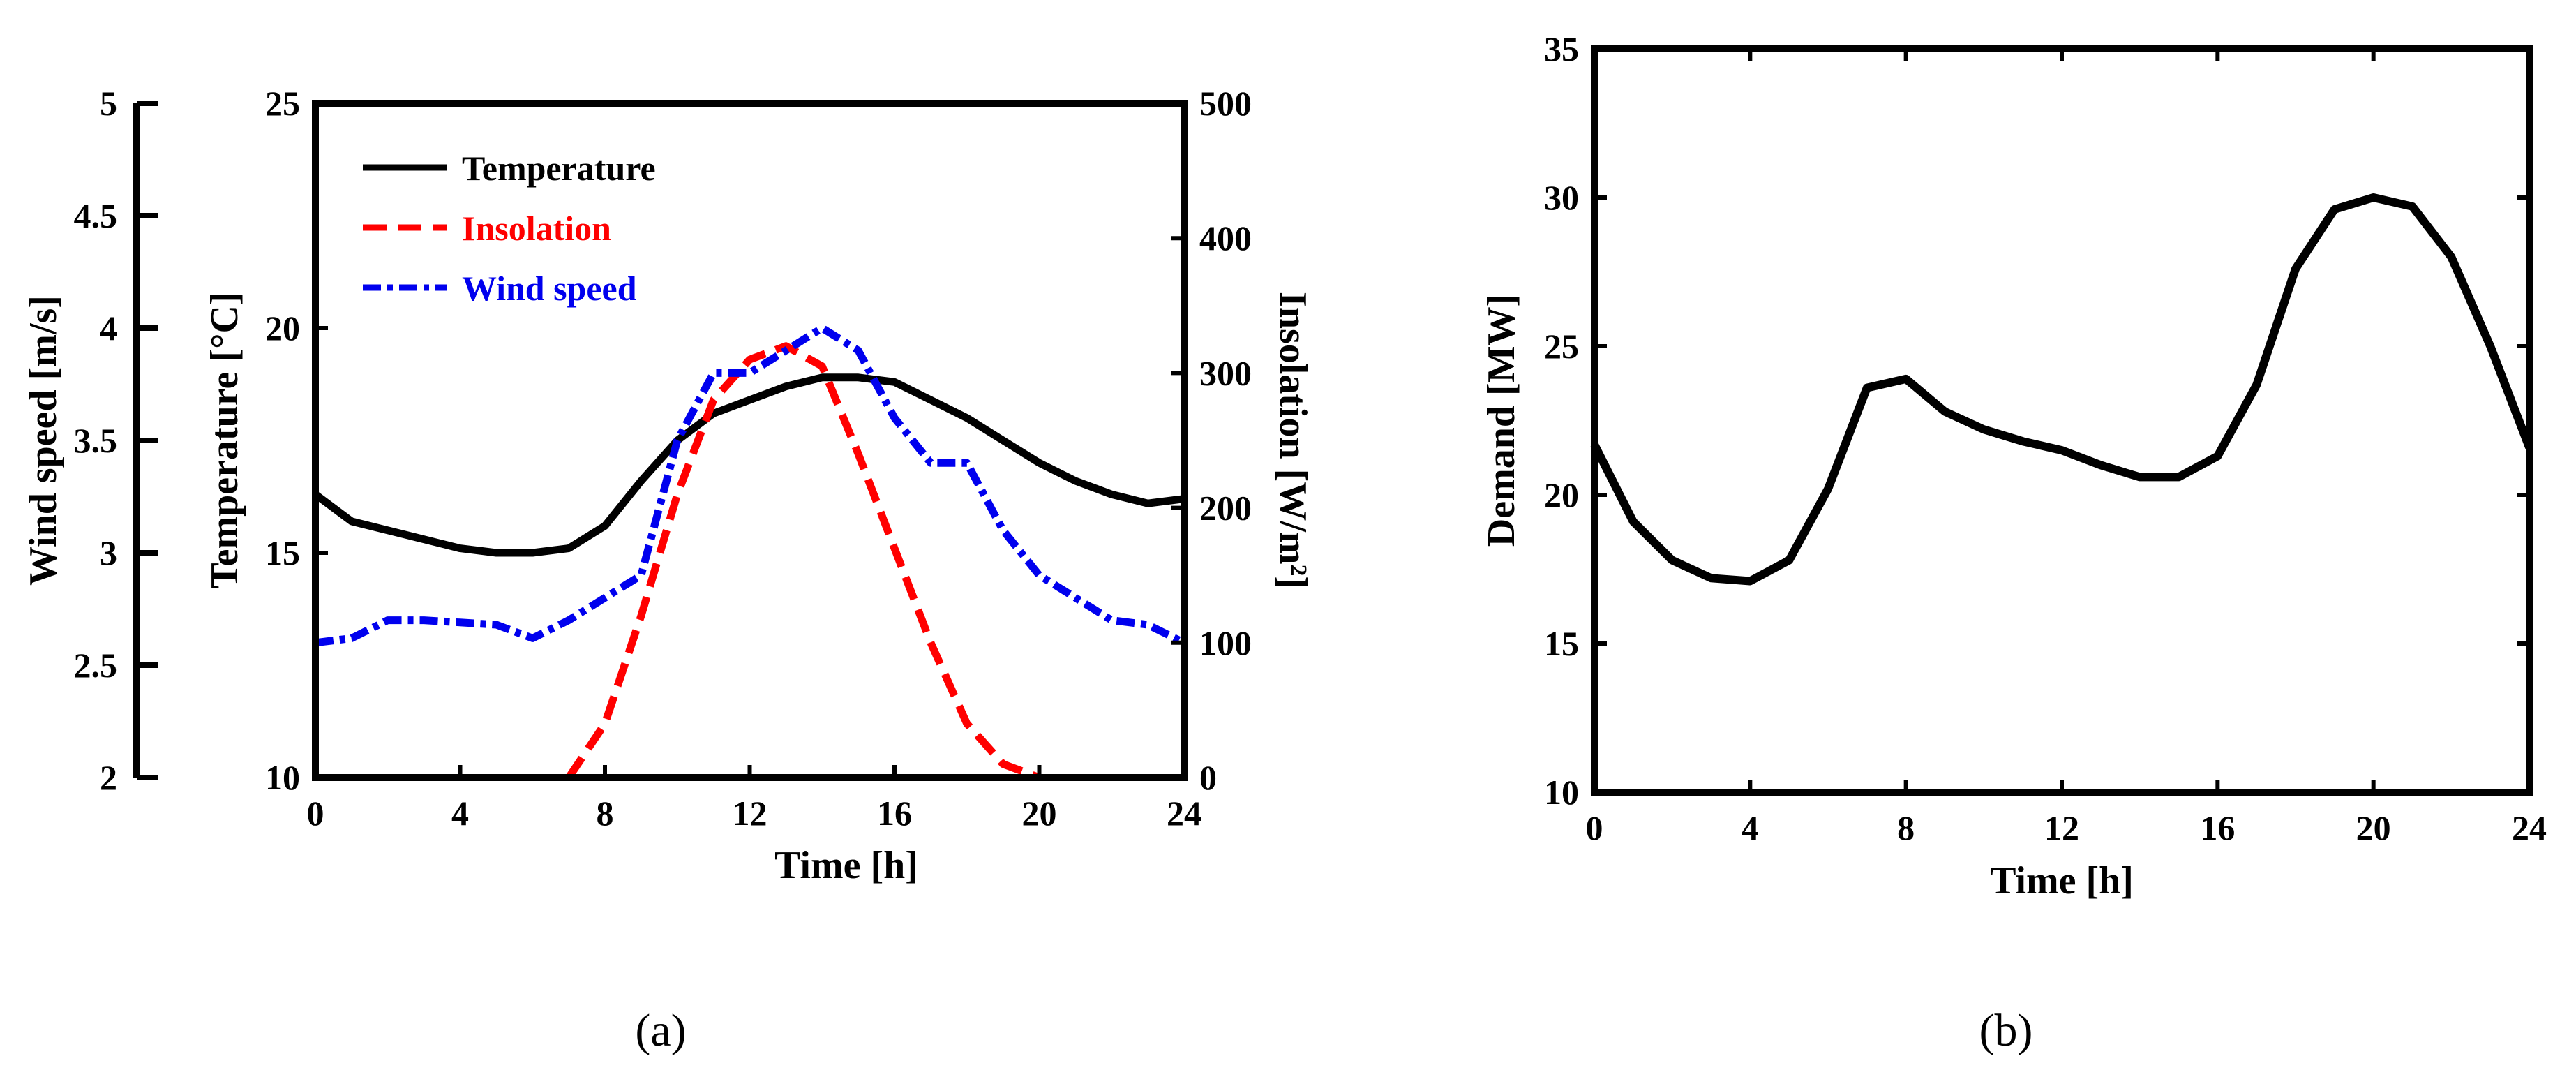 The width and height of the screenshot is (2576, 1070). Describe the element at coordinates (108, 777) in the screenshot. I see `wind-speed-tick-label: 2` at that location.